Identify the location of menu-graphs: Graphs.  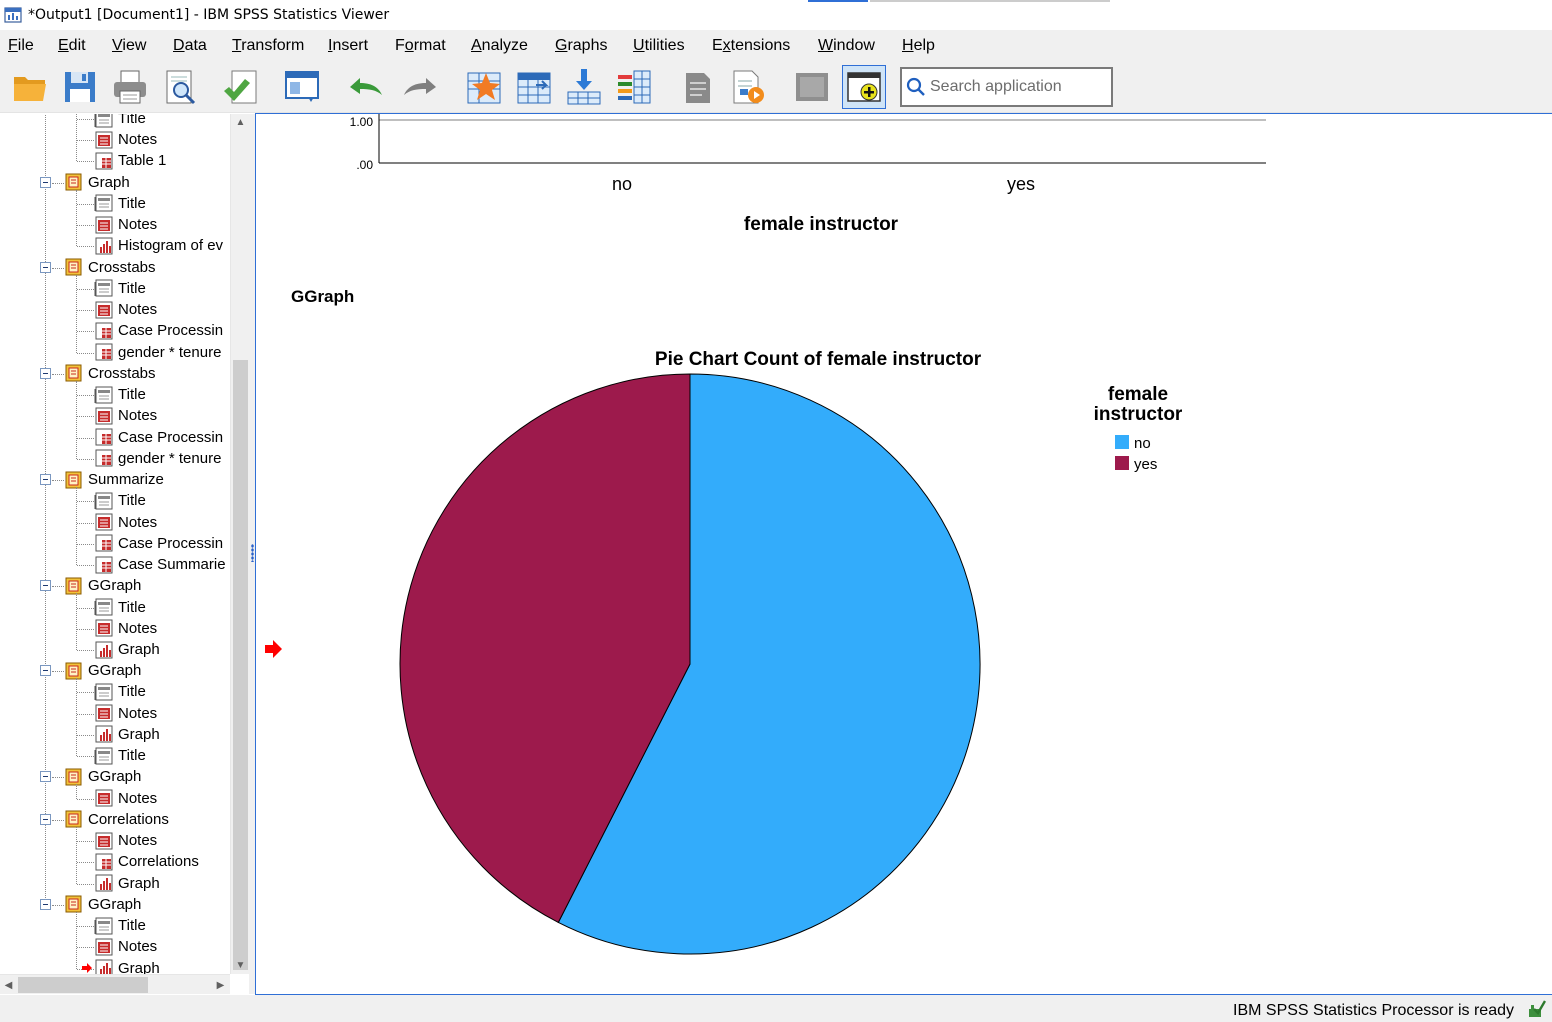
(581, 45).